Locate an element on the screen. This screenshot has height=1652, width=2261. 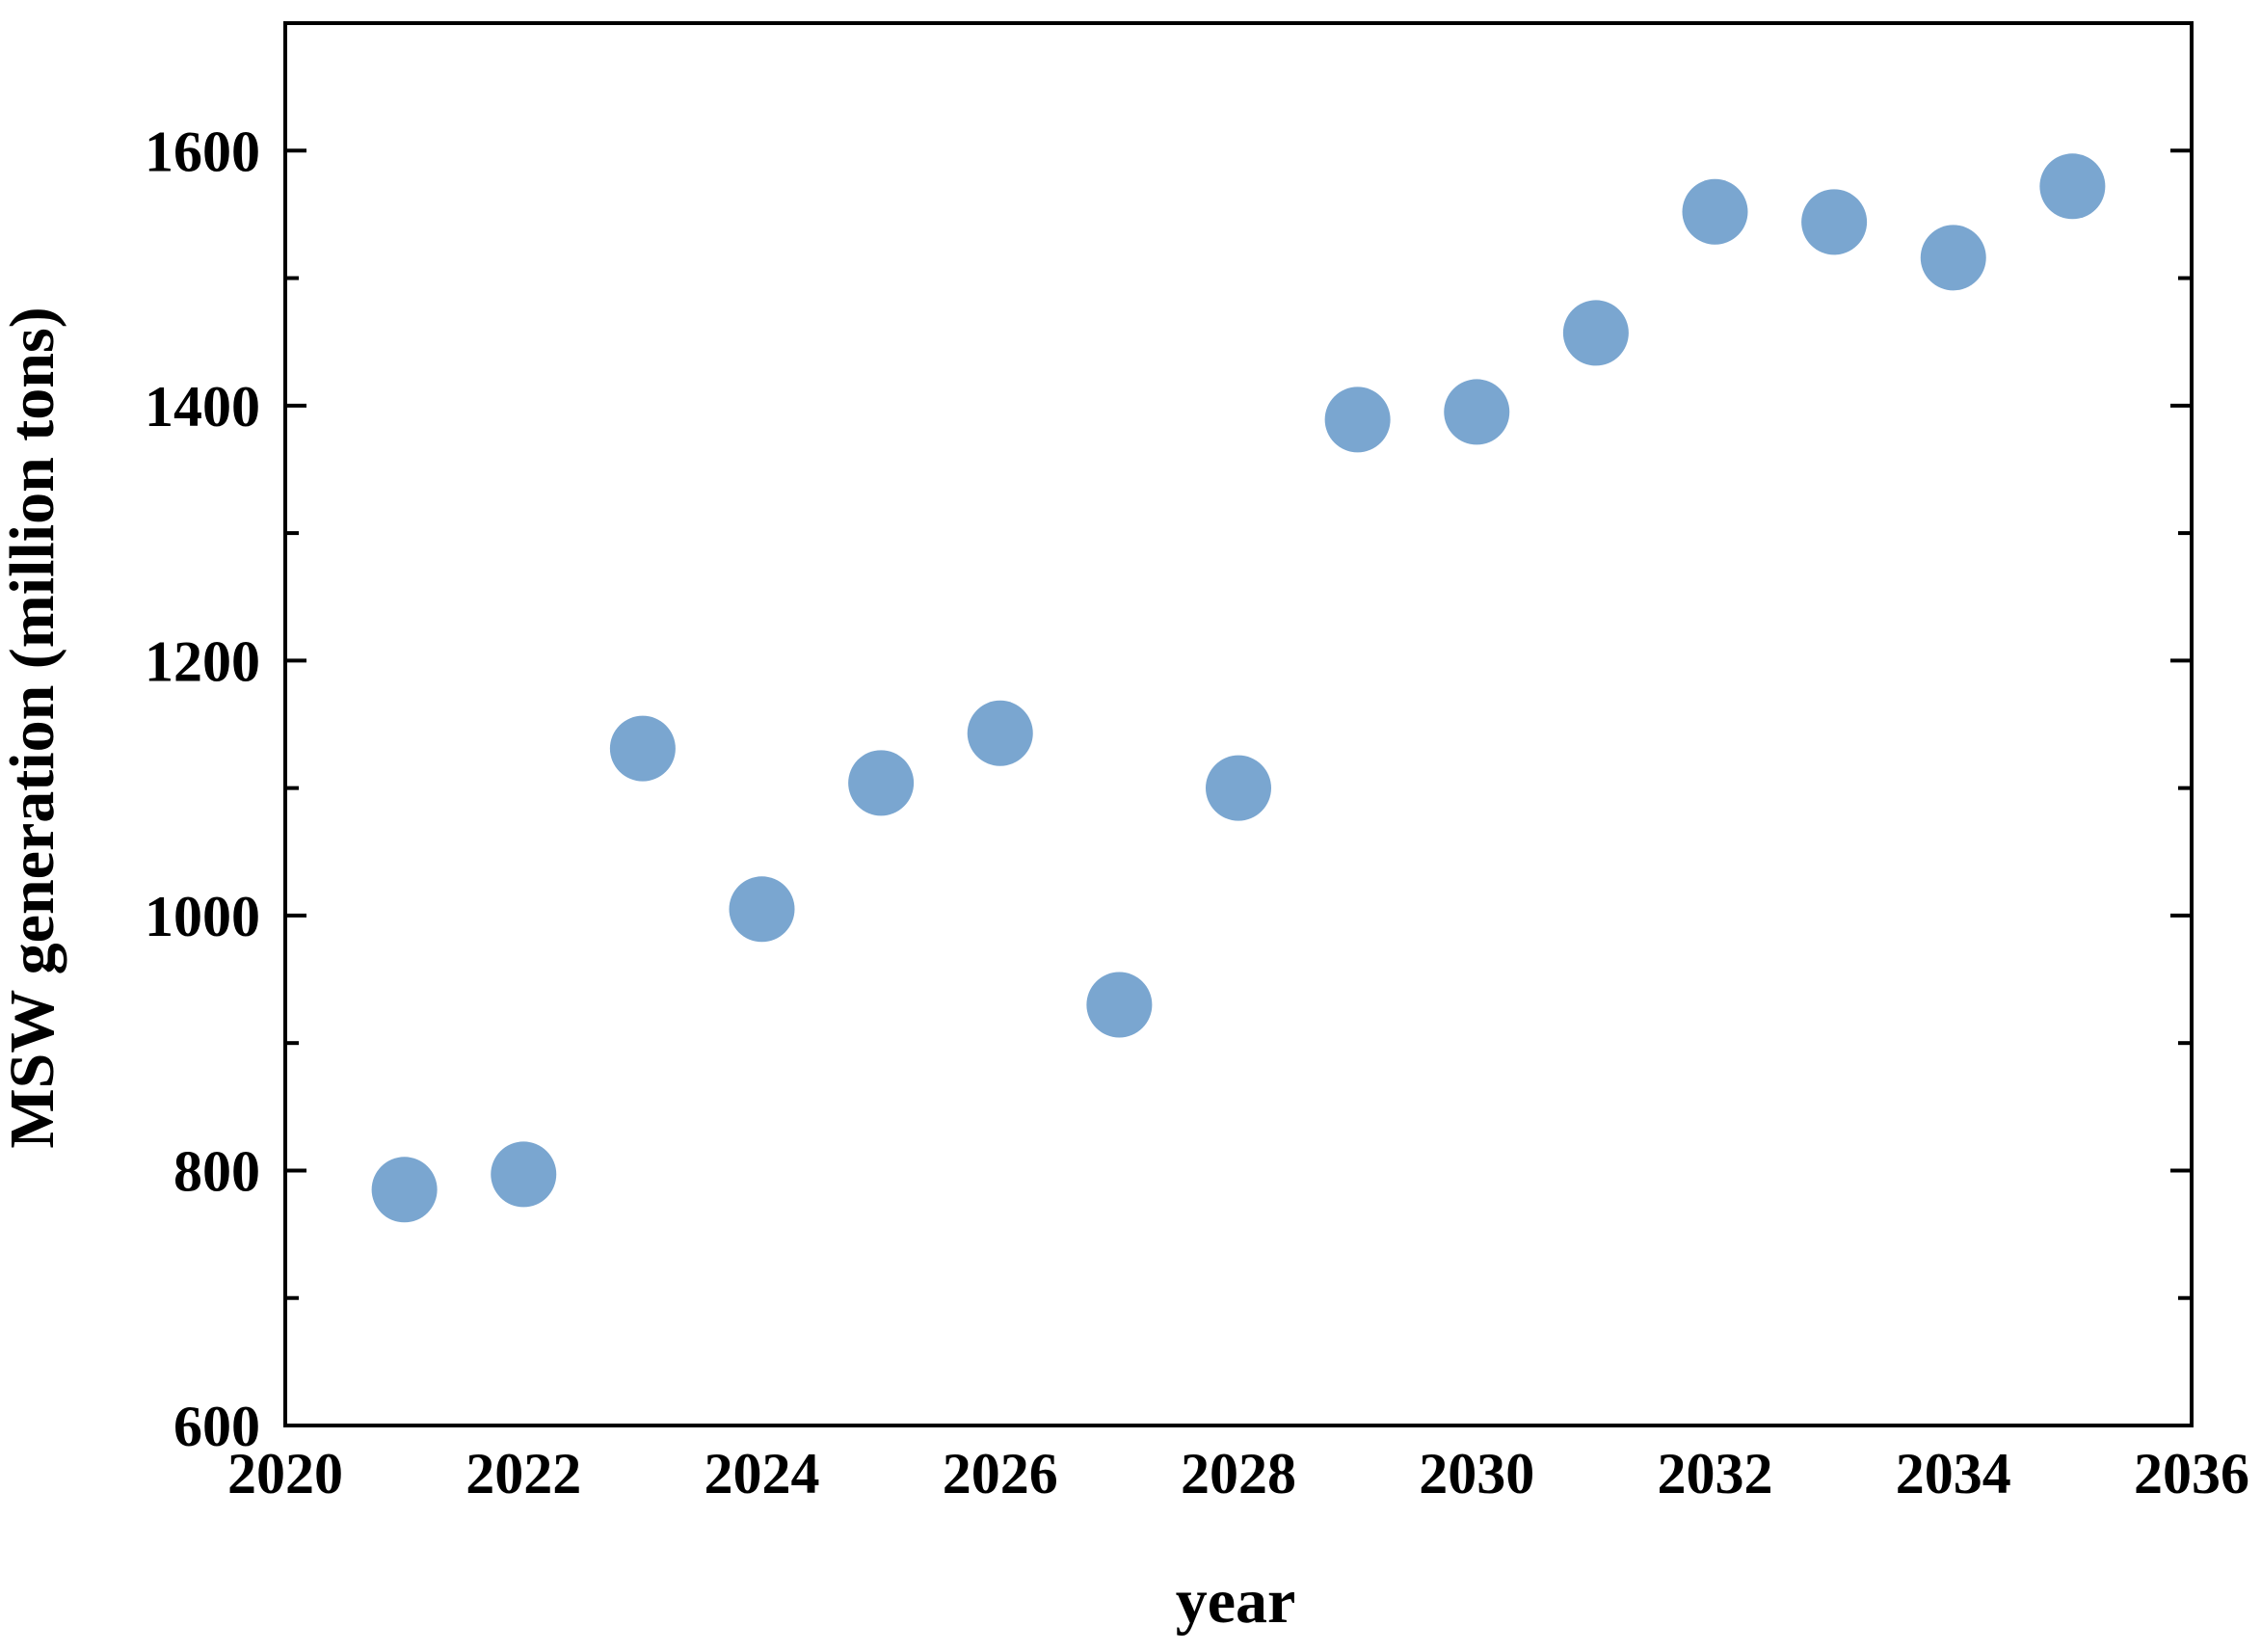
x-tick-label: 2022 is located at coordinates (523, 1474).